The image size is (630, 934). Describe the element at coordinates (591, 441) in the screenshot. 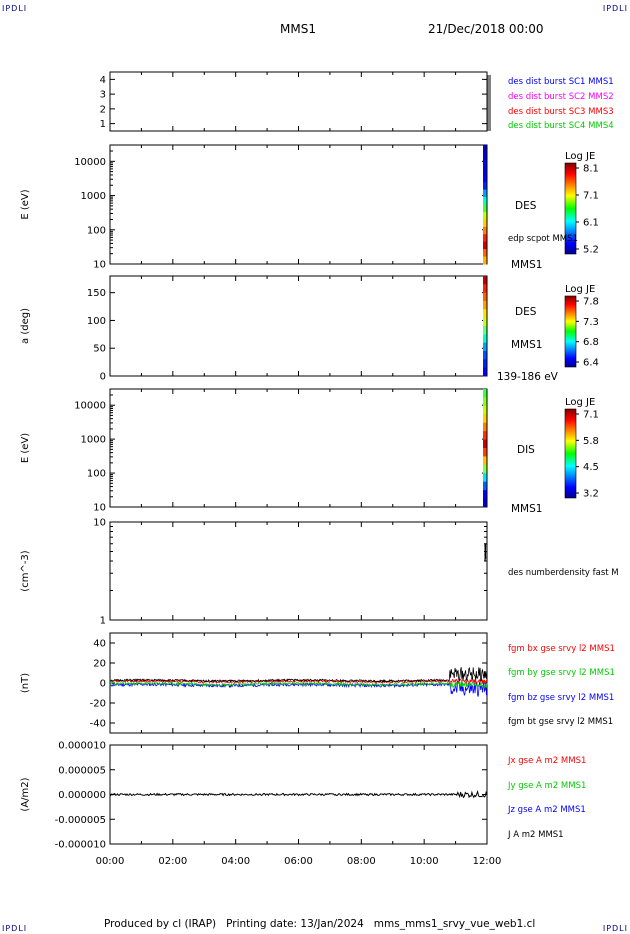

I see `colorbar-tick-label: 5.8` at that location.